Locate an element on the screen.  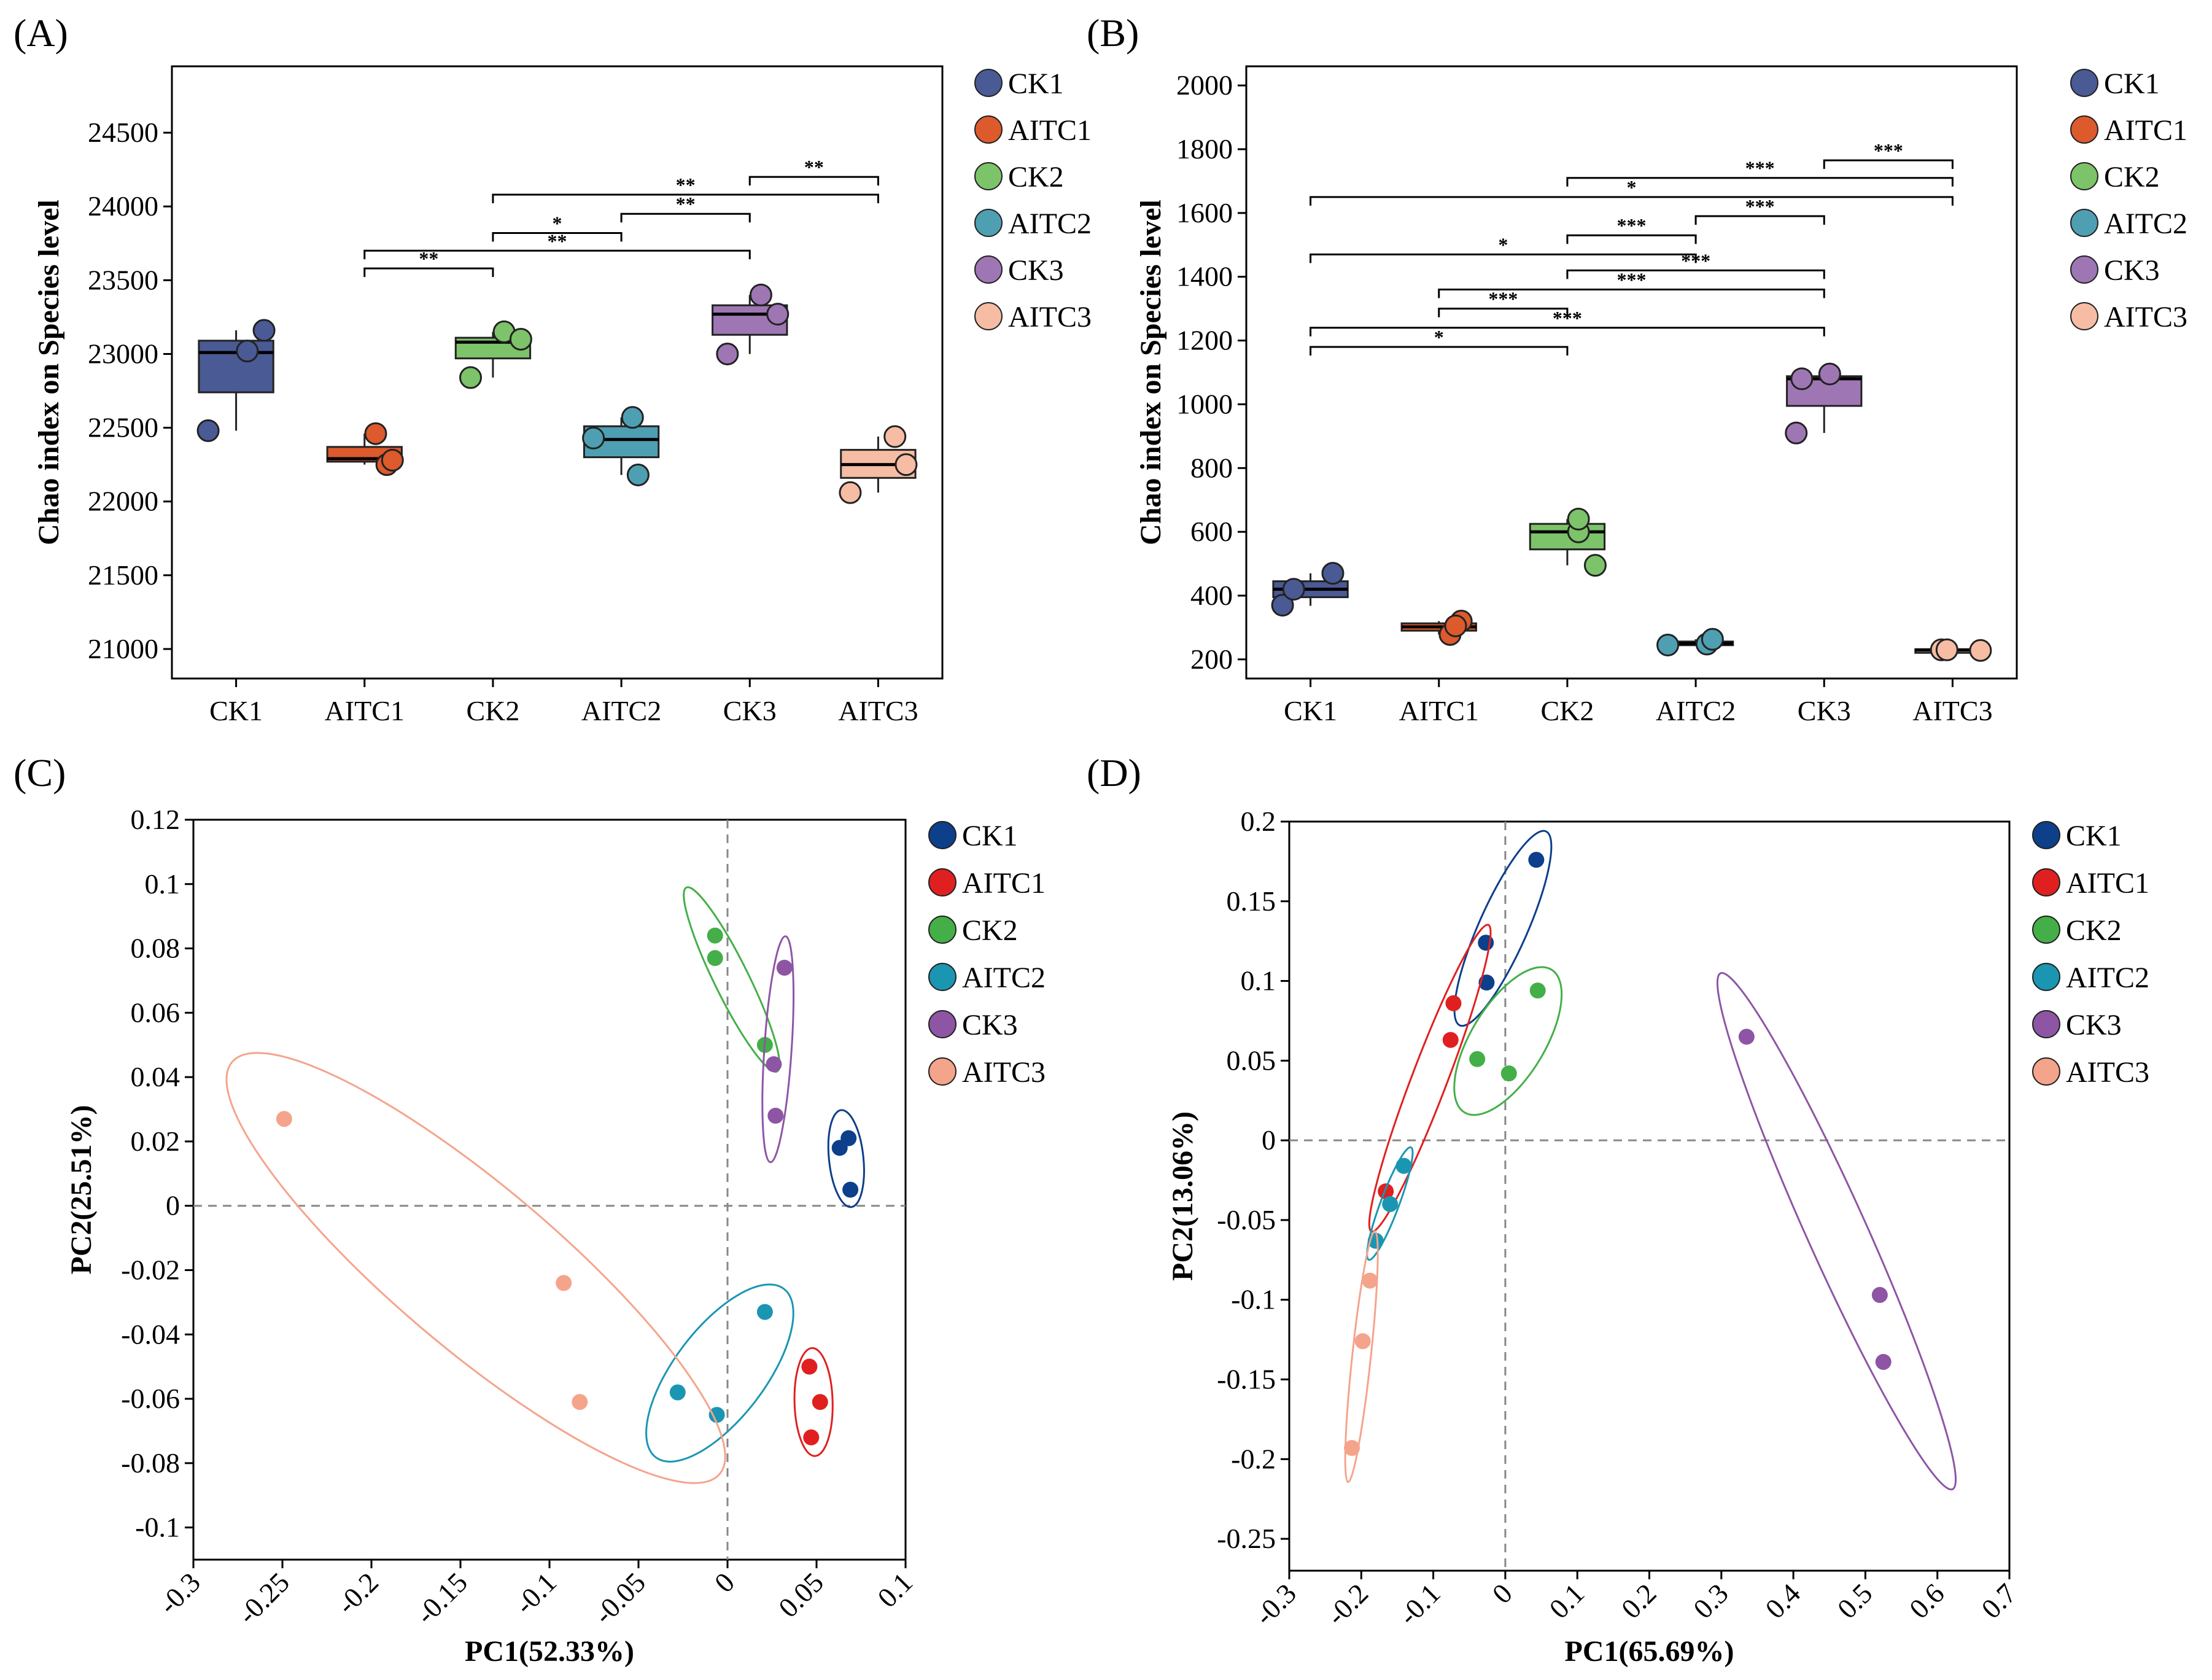
legend-label-ck3: CK3 is located at coordinates (2132, 270).